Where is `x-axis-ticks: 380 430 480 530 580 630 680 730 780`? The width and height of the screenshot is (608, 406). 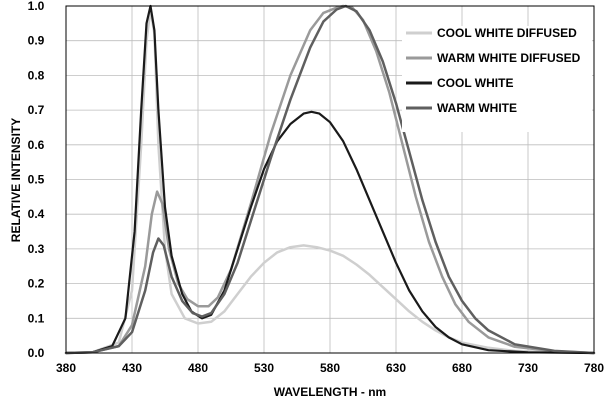 x-axis-ticks: 380 430 480 530 580 630 680 730 780 is located at coordinates (330, 368).